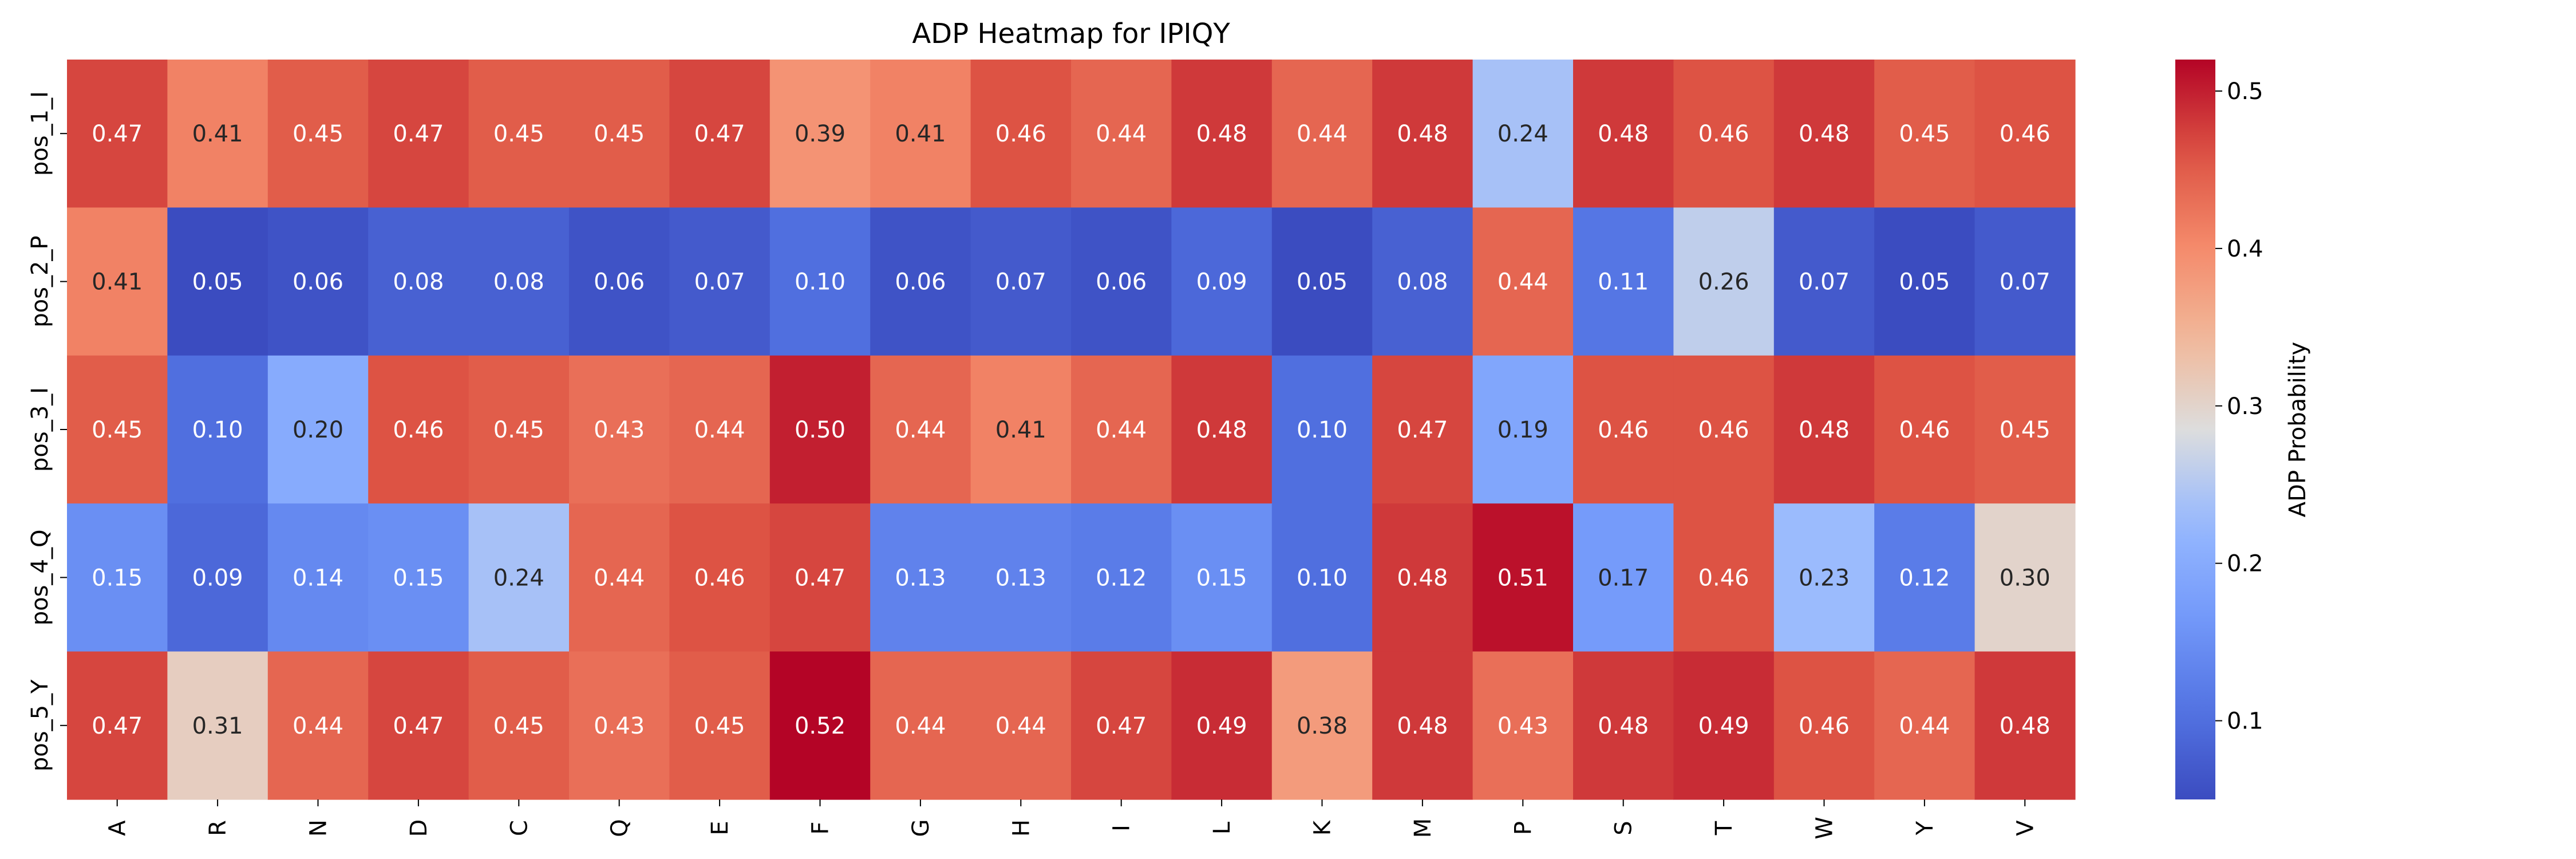  What do you see at coordinates (2025, 725) in the screenshot?
I see `heatmap-cell-pos_5_Y-V` at bounding box center [2025, 725].